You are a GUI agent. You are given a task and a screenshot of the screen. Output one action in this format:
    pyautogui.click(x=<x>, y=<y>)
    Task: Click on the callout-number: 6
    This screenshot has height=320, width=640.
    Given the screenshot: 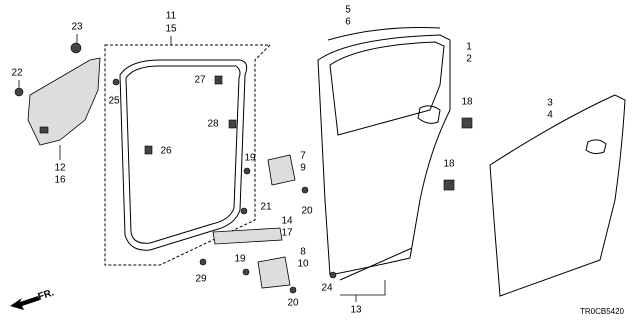 What is the action you would take?
    pyautogui.click(x=348, y=22)
    